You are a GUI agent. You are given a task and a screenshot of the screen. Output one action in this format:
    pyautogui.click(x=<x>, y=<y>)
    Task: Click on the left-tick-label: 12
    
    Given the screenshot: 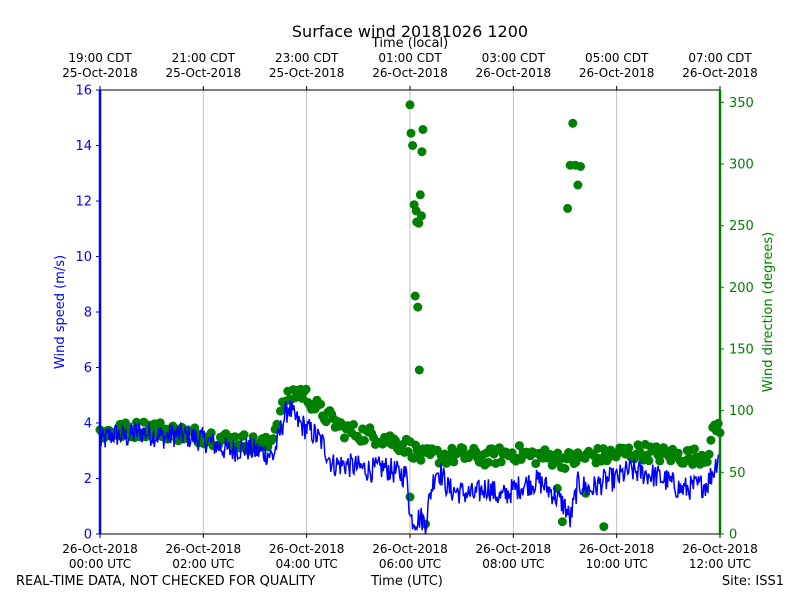 What is the action you would take?
    pyautogui.click(x=83, y=202)
    